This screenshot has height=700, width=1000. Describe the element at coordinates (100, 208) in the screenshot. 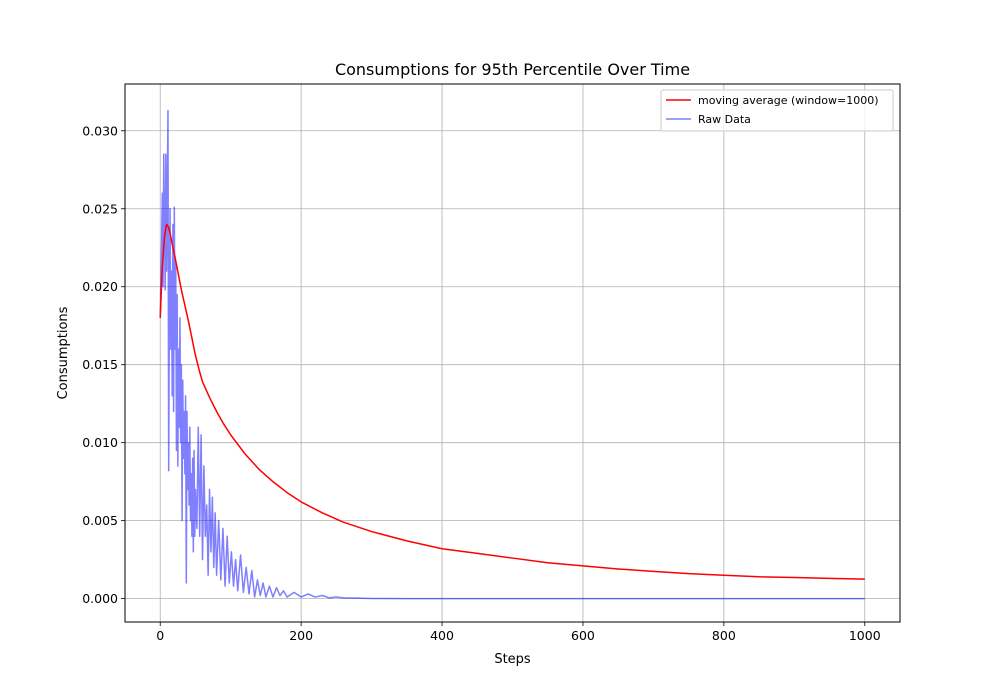

I see `y-tick-label: 0.025` at that location.